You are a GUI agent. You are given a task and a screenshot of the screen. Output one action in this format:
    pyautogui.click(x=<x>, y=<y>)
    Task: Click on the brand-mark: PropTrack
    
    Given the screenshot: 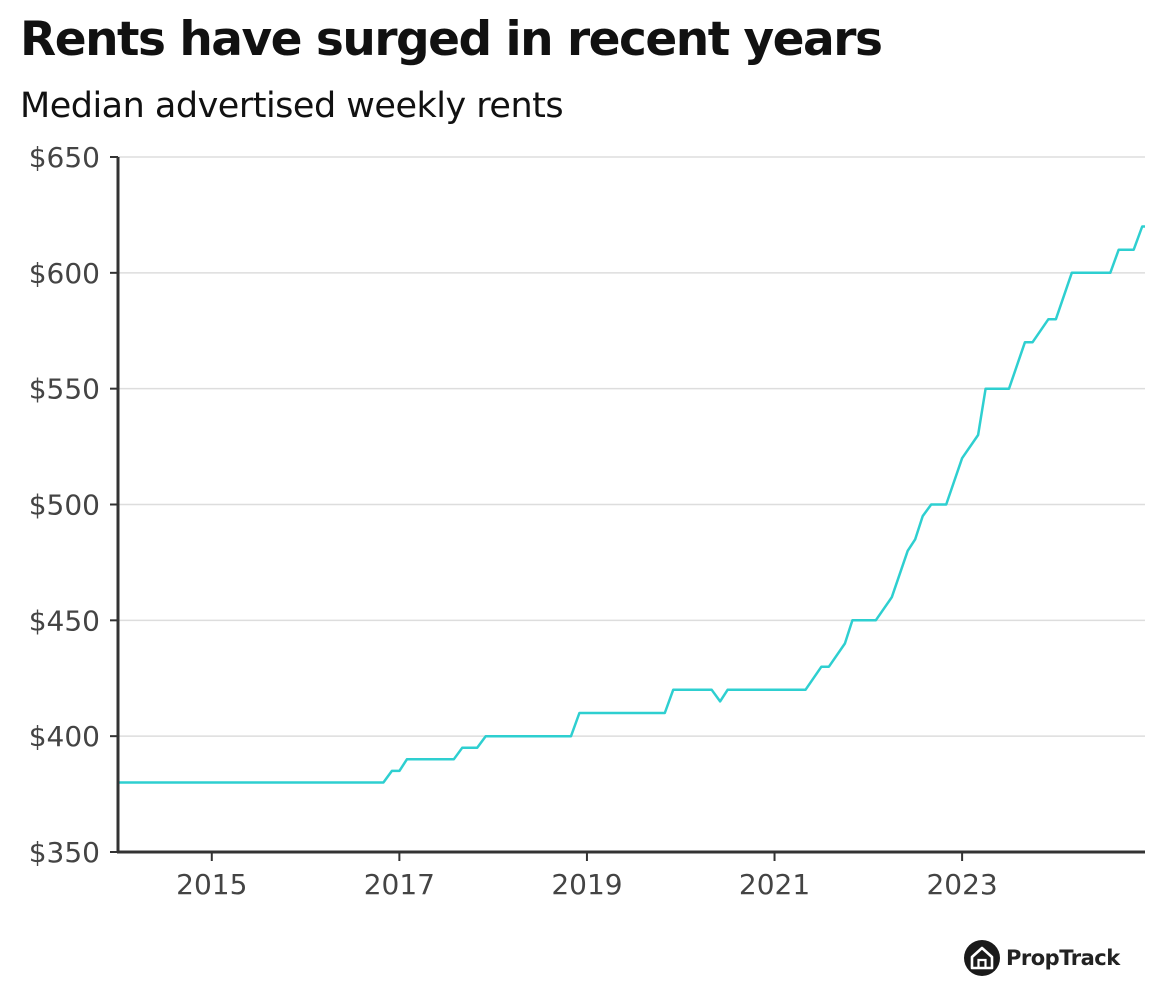 What is the action you would take?
    pyautogui.click(x=1042, y=958)
    